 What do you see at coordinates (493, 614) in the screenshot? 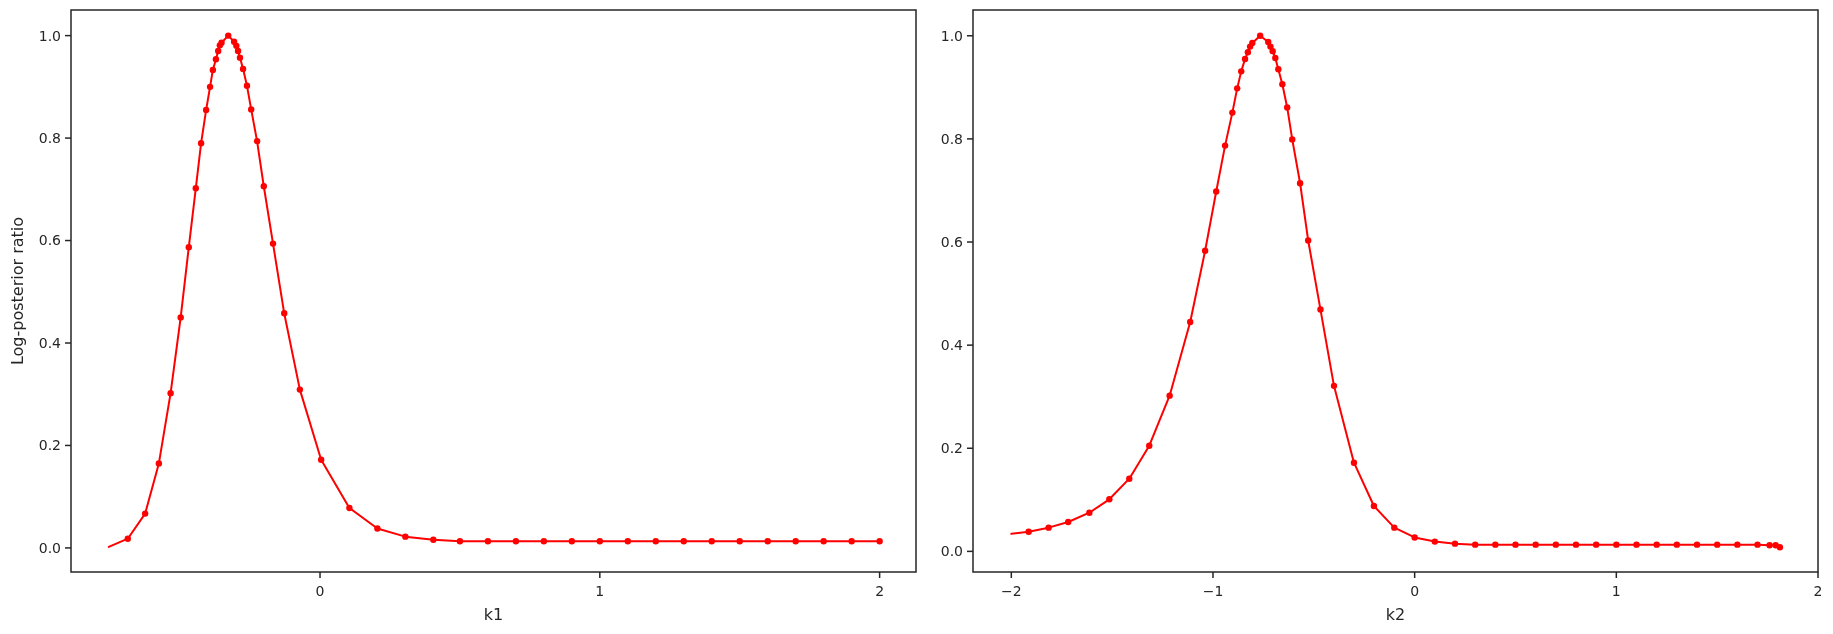
I see `x-axis-title: k1` at bounding box center [493, 614].